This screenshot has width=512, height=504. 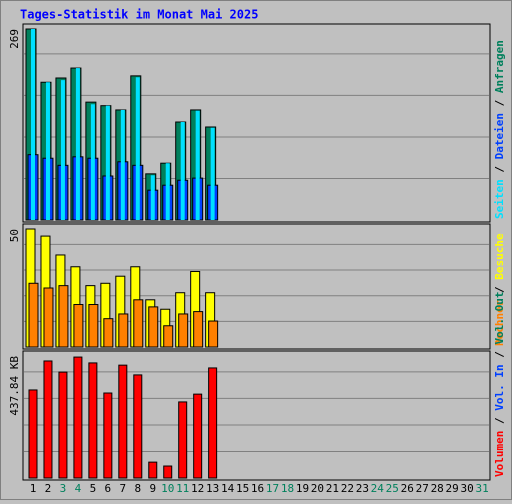 I want to click on legend-entry: Besuche, so click(x=499, y=256).